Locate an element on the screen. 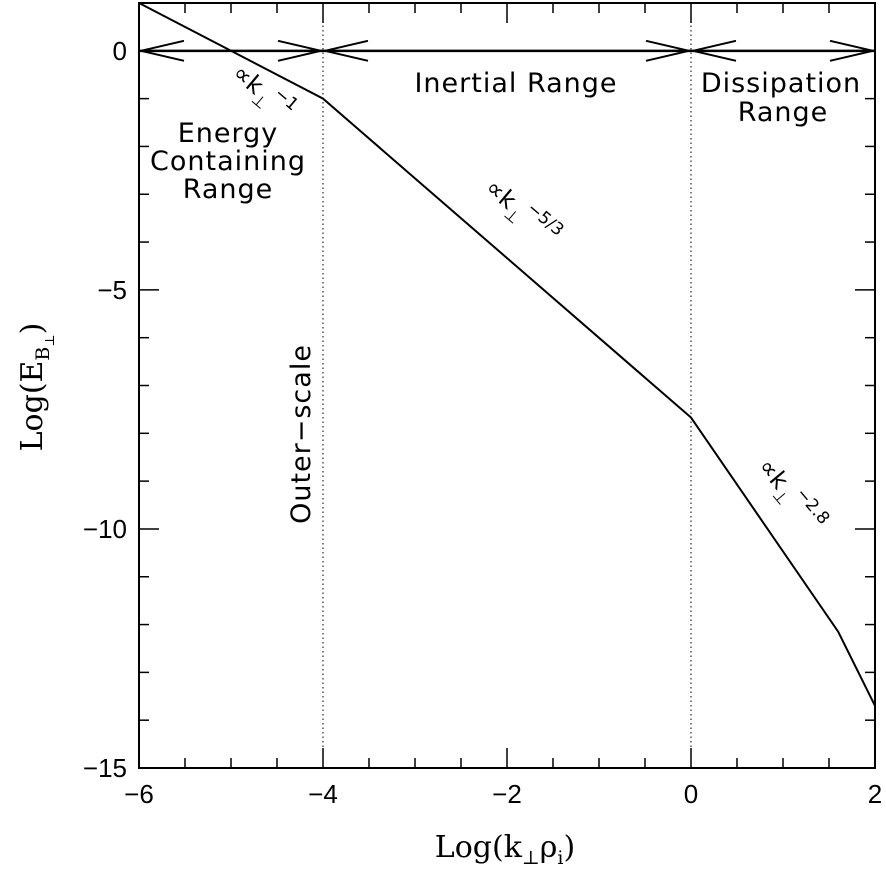 This screenshot has height=871, width=886. slope-3-sup: −2.8 is located at coordinates (813, 506).